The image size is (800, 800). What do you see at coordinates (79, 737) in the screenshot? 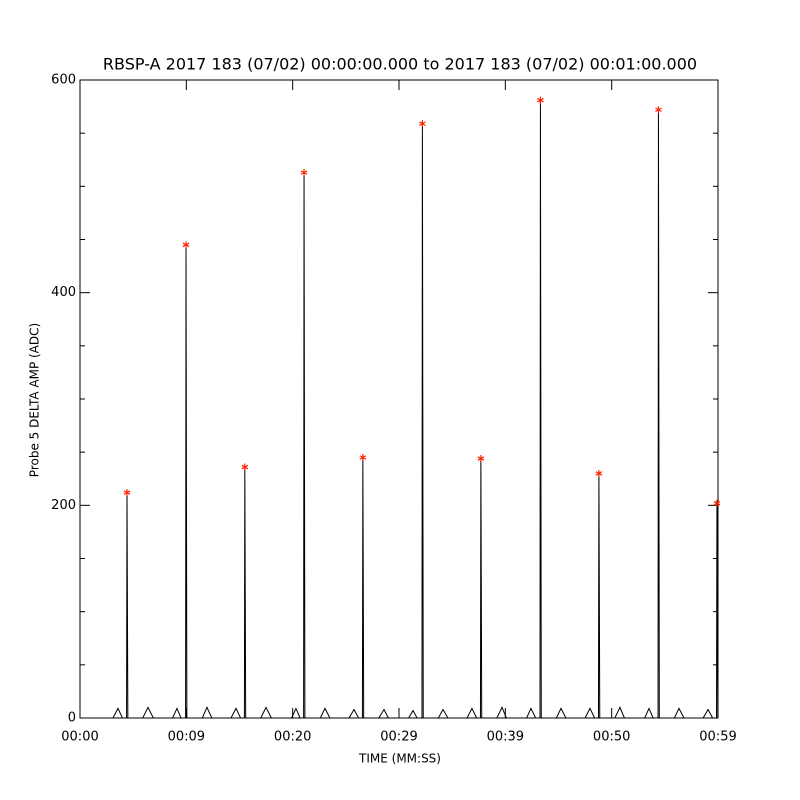
I see `x-tick-label: 00:00` at bounding box center [79, 737].